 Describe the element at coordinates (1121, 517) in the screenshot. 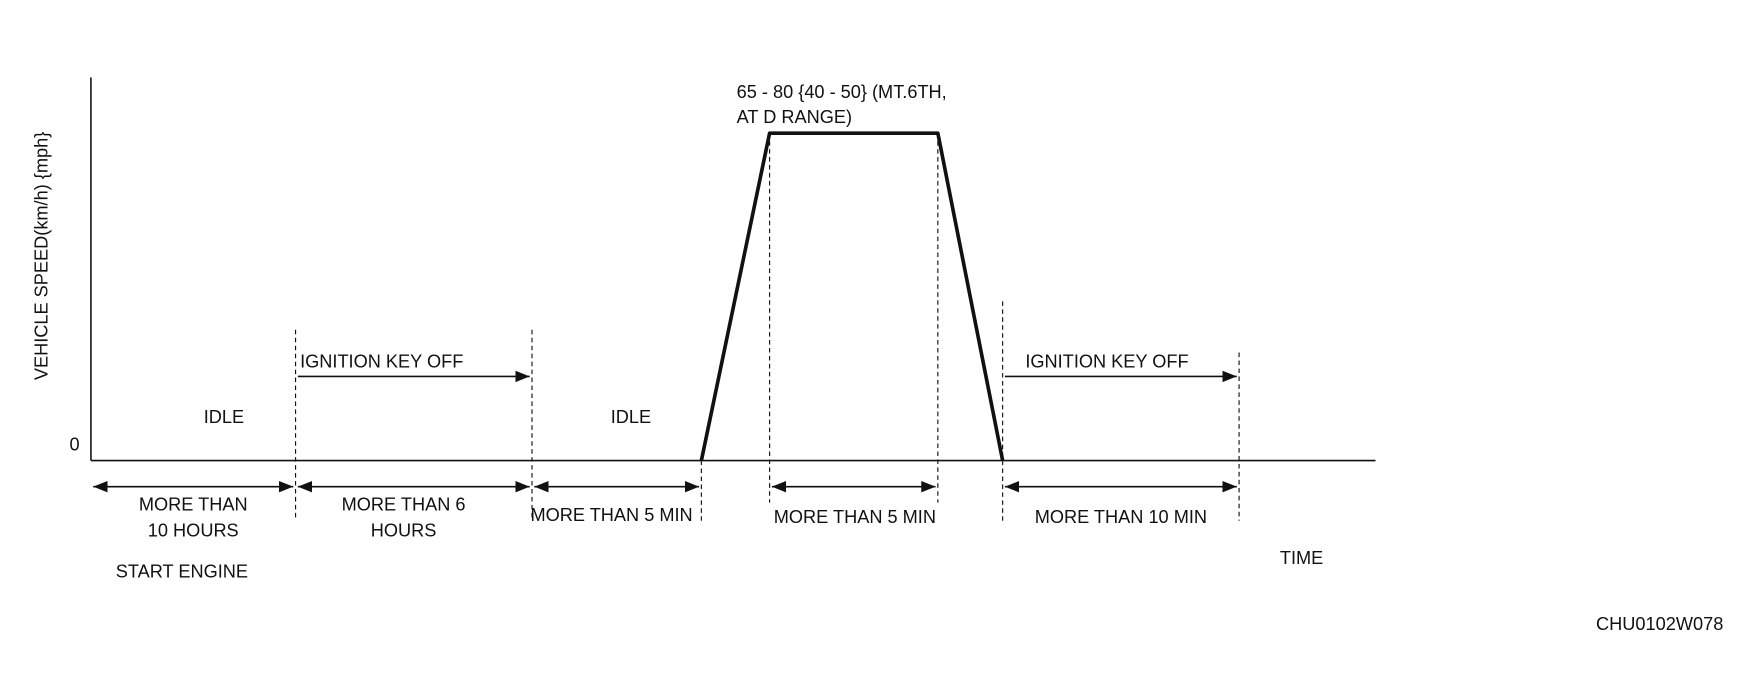

I see `duration-label: MORE THAN 10 MIN` at that location.